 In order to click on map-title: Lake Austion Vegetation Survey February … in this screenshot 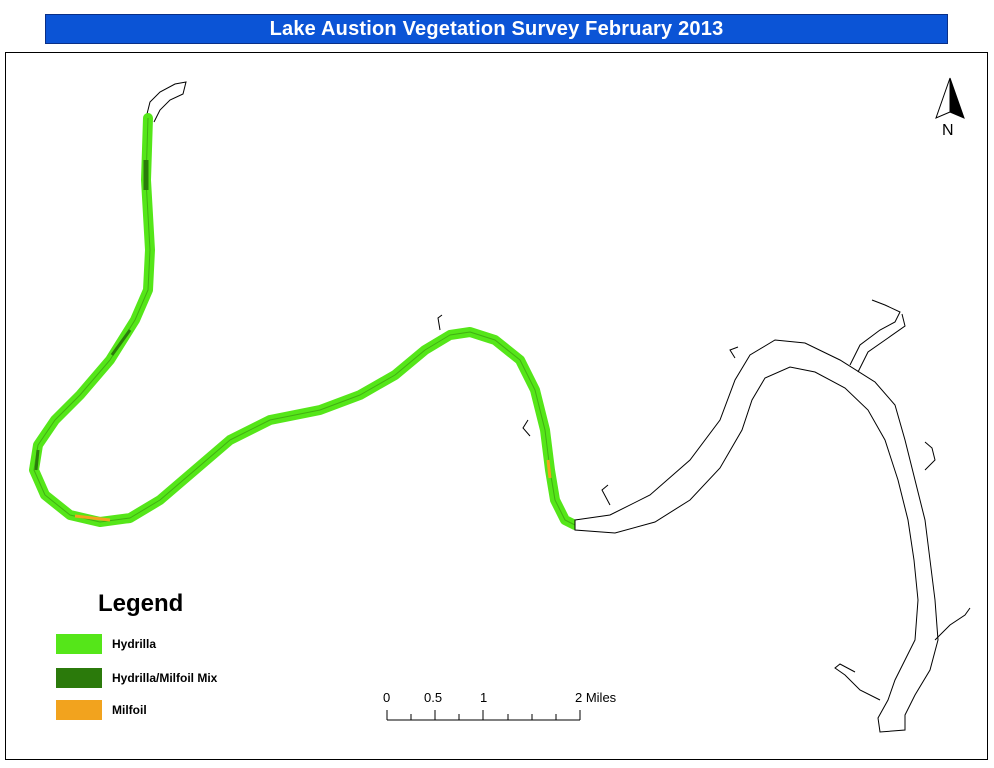, I will do `click(496, 28)`.